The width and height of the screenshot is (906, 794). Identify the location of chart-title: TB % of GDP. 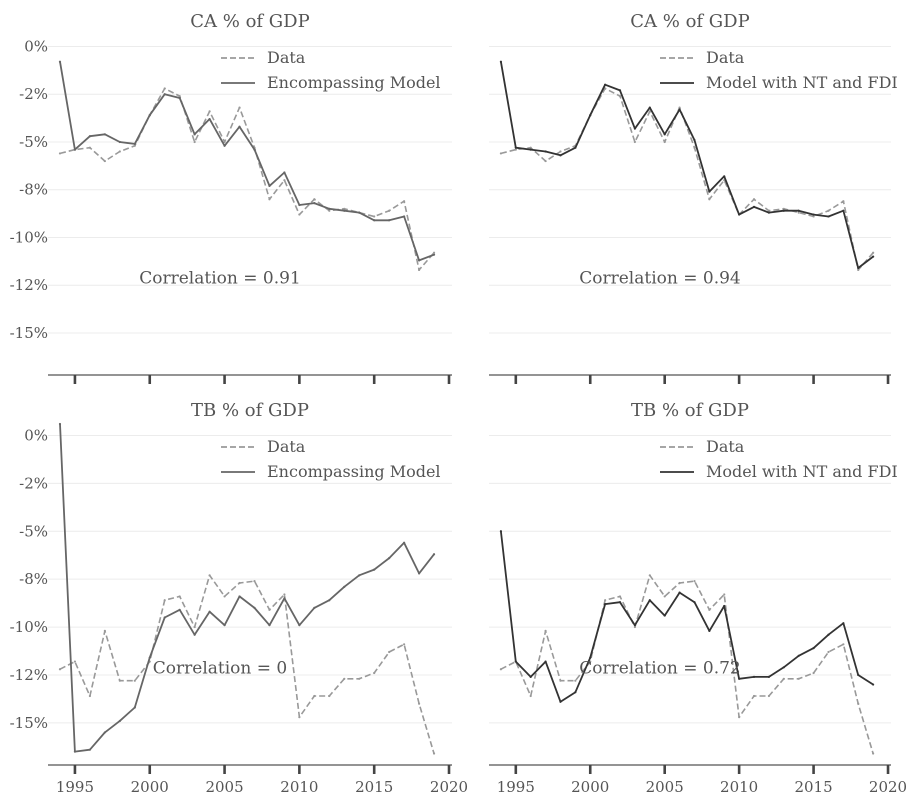
(690, 410).